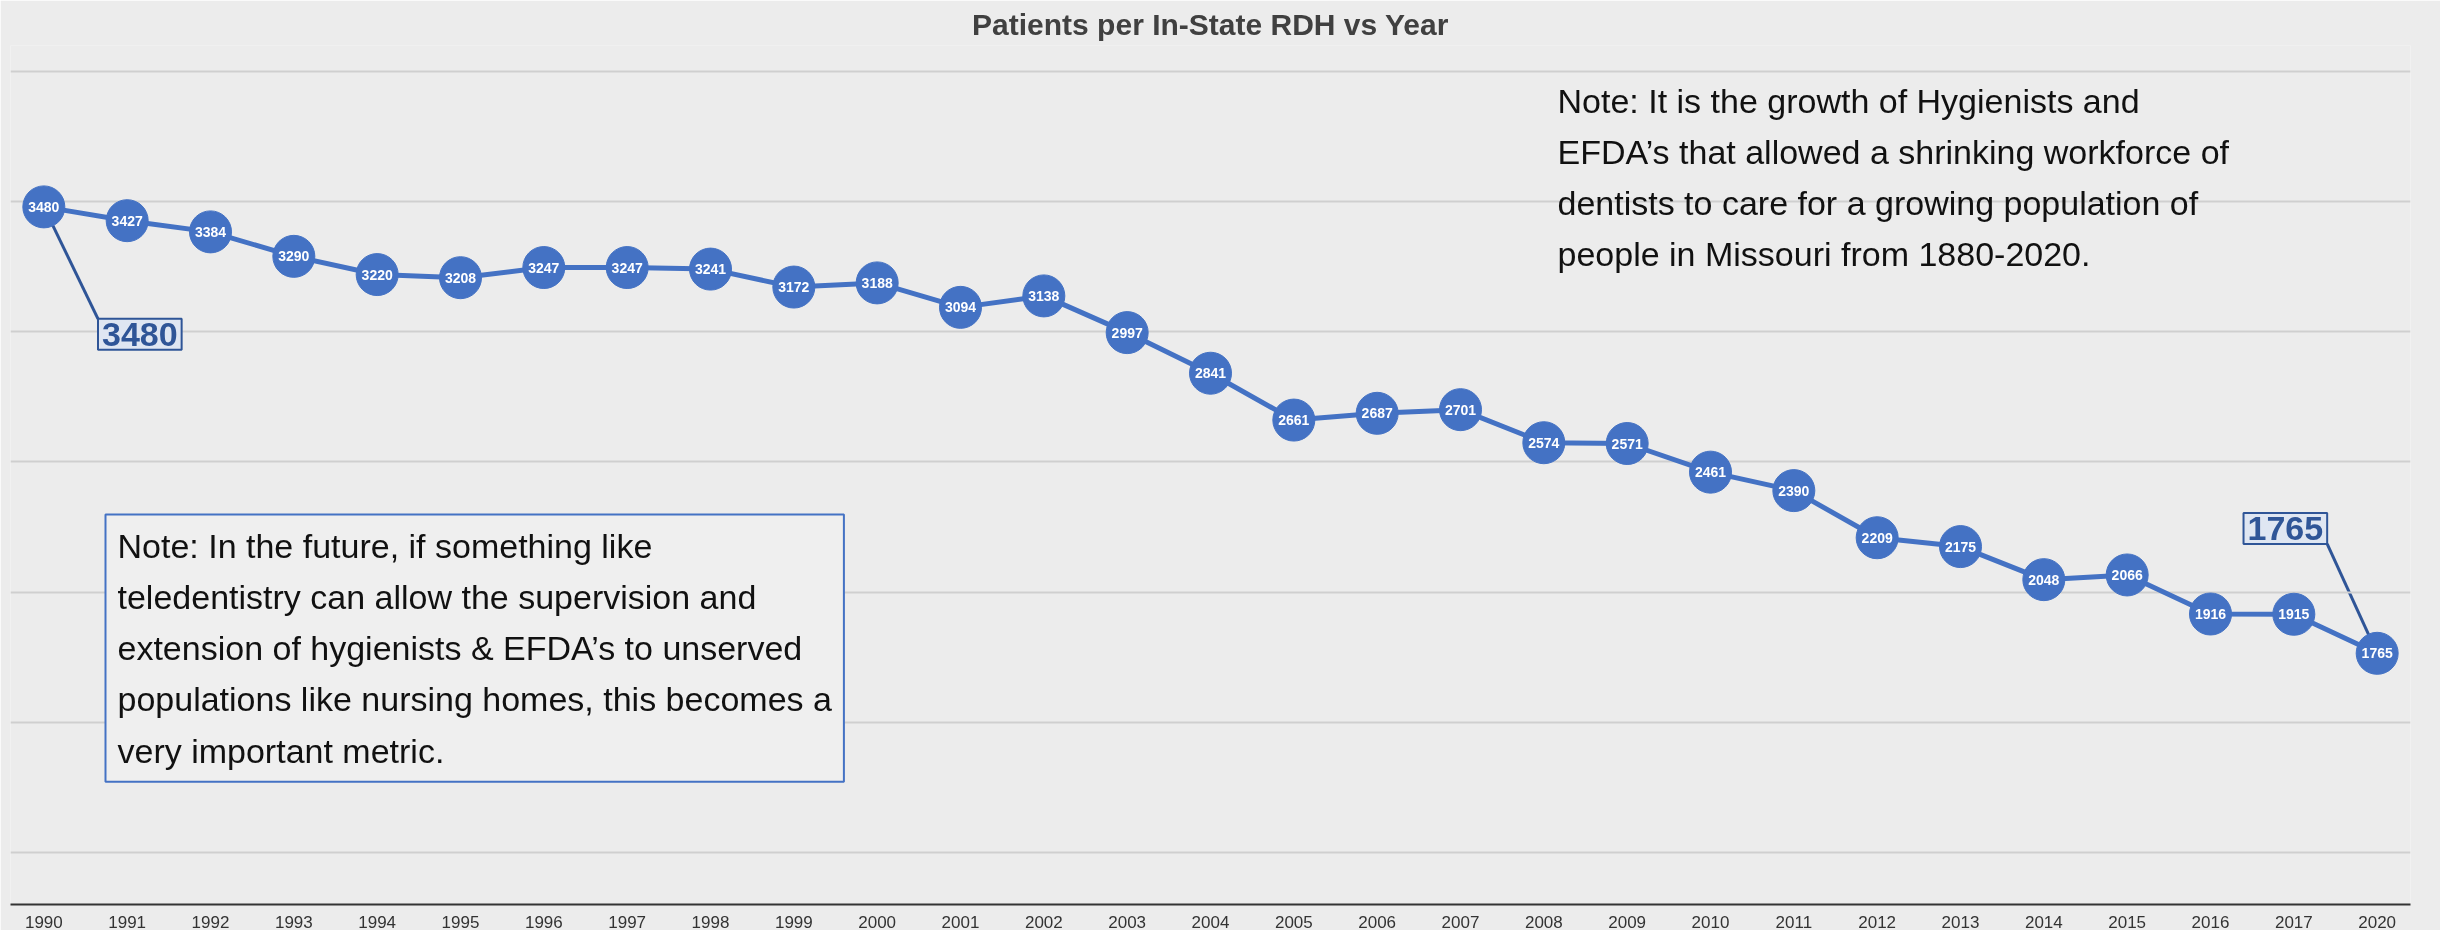 The image size is (2459, 943). Describe the element at coordinates (2294, 614) in the screenshot. I see `data-label: 1915` at that location.